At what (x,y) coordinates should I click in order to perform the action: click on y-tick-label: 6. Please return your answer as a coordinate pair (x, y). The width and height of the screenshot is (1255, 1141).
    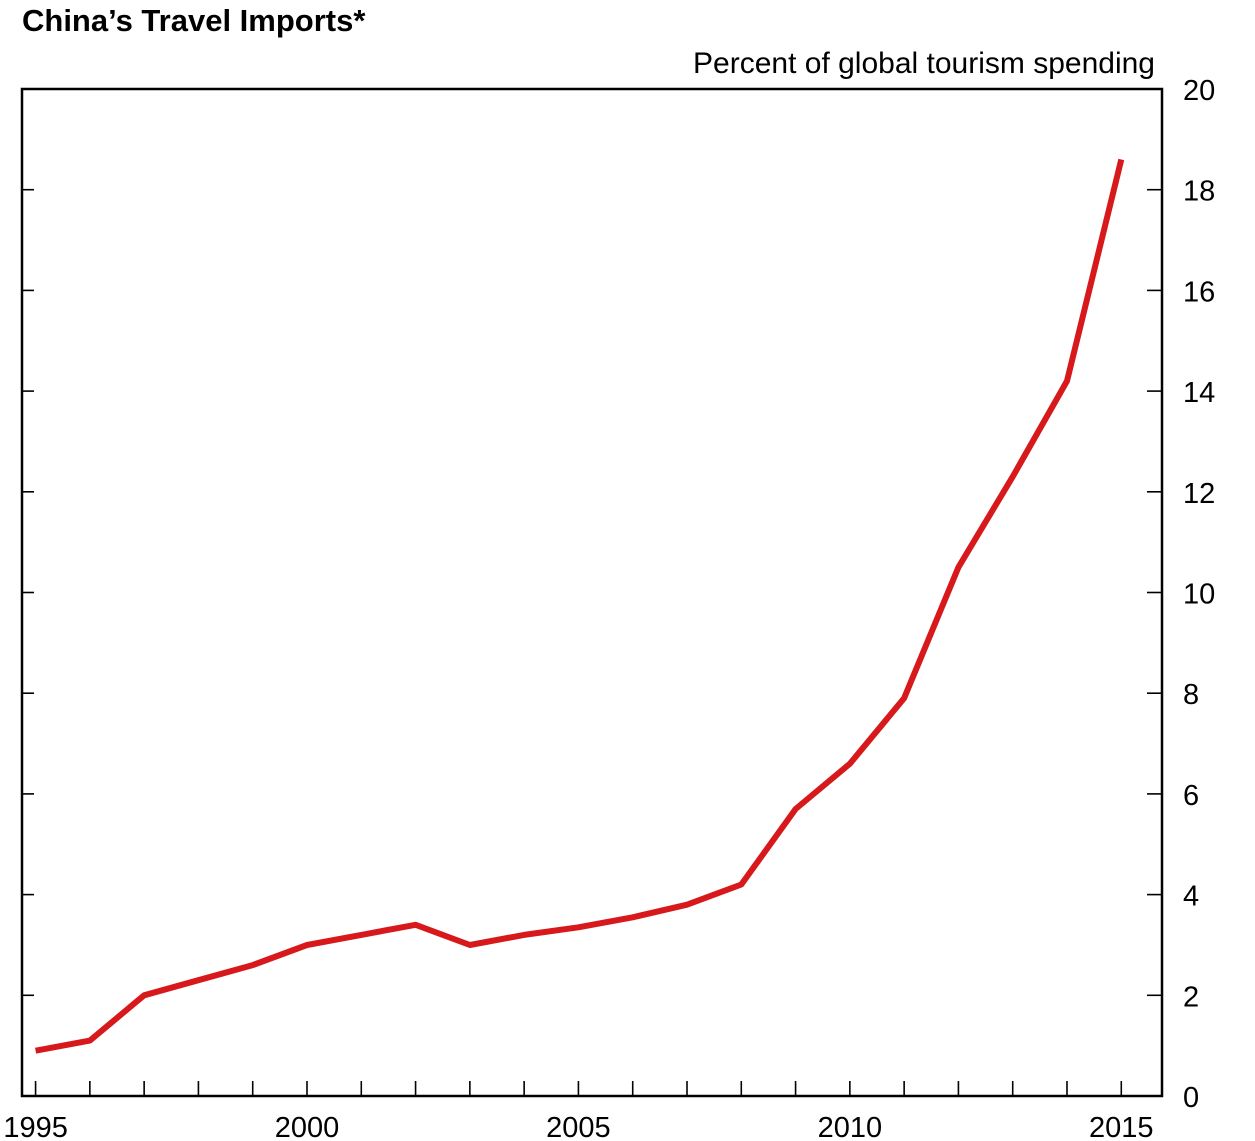
    Looking at the image, I should click on (1191, 796).